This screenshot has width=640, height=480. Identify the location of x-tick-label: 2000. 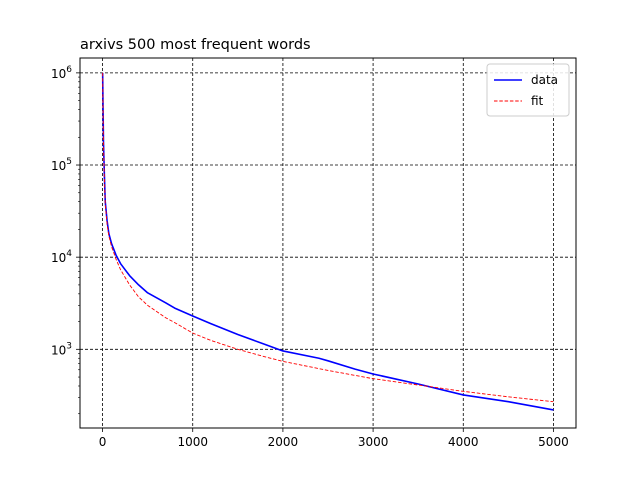
(283, 442).